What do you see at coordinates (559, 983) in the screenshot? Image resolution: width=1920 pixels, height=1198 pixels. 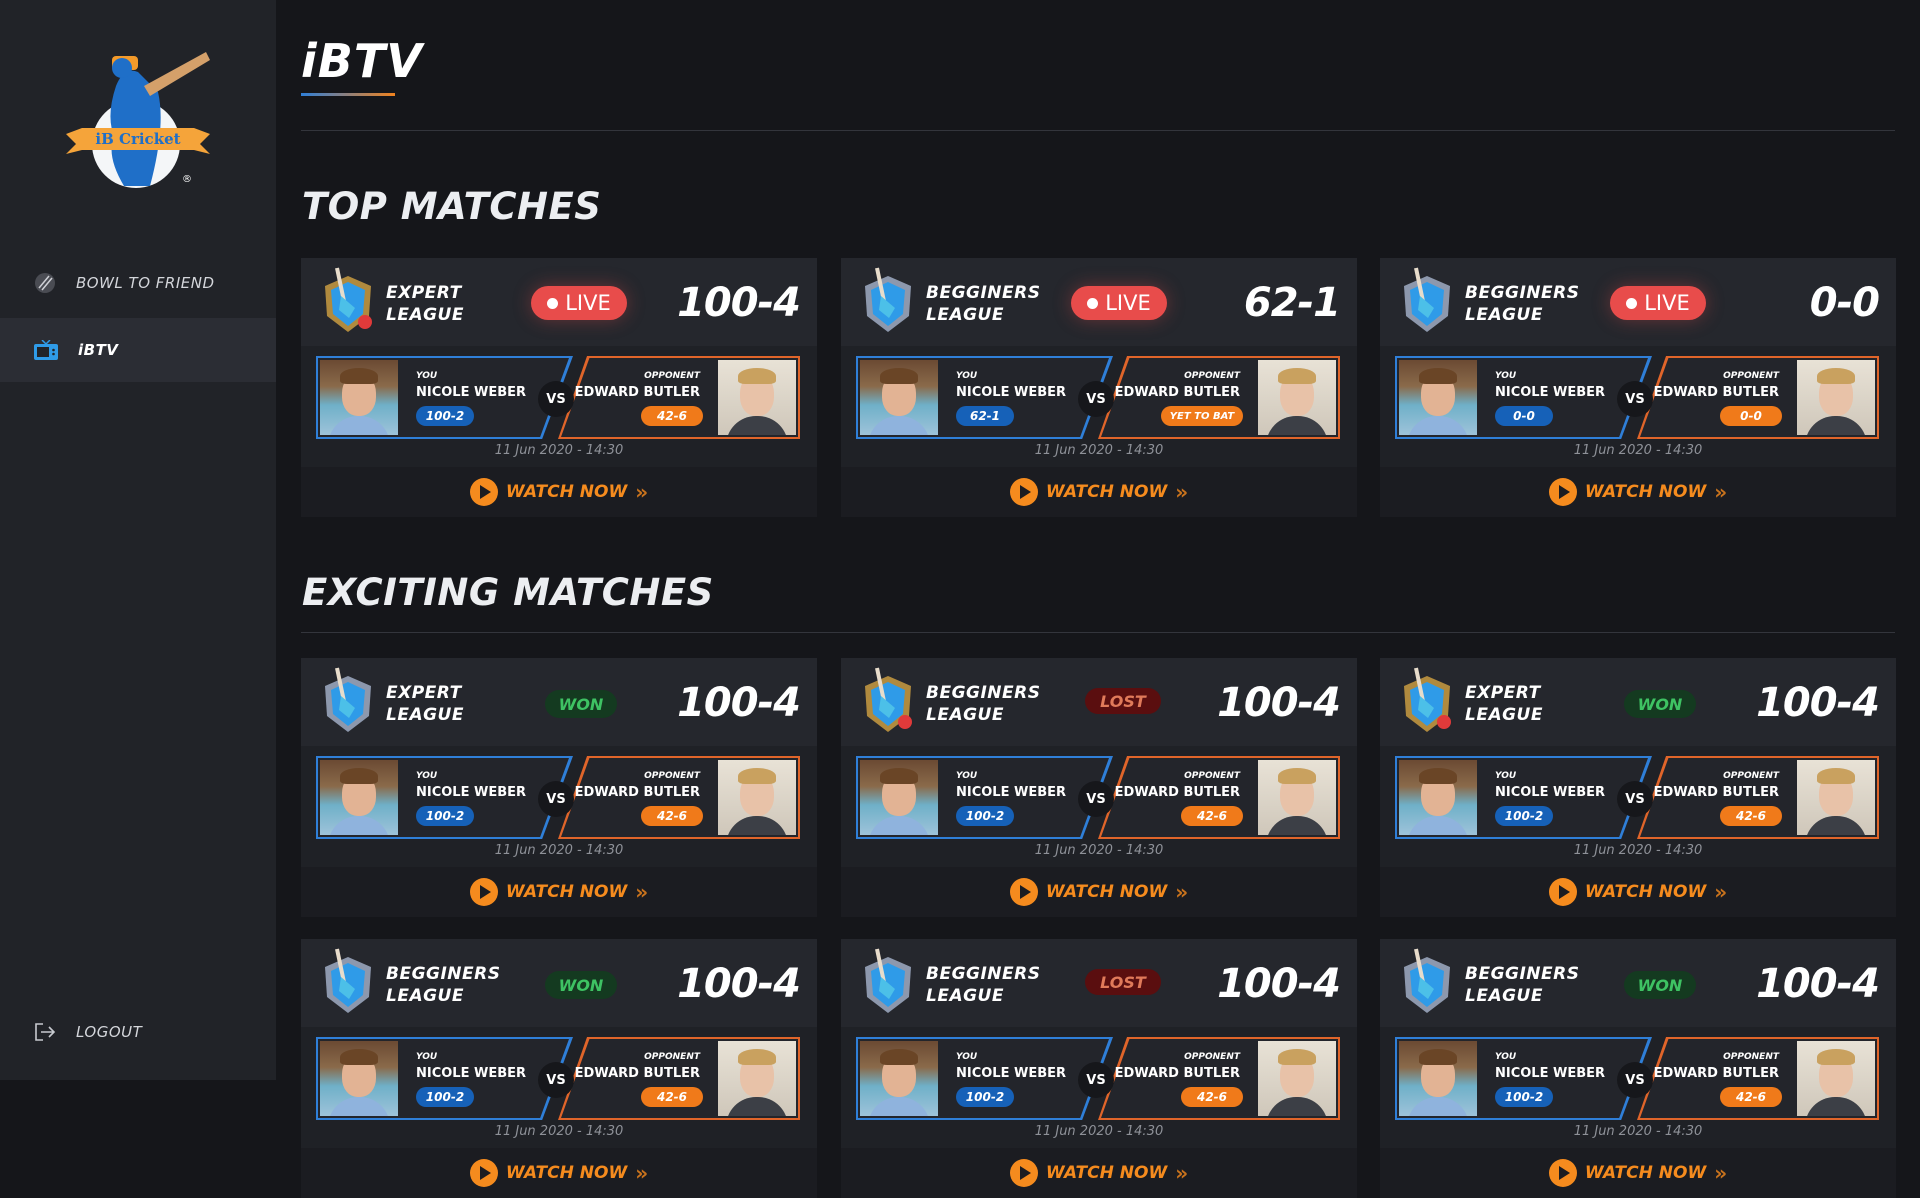 I see `match-card-header: BEGGINERS LEAGUE WON 100-4` at bounding box center [559, 983].